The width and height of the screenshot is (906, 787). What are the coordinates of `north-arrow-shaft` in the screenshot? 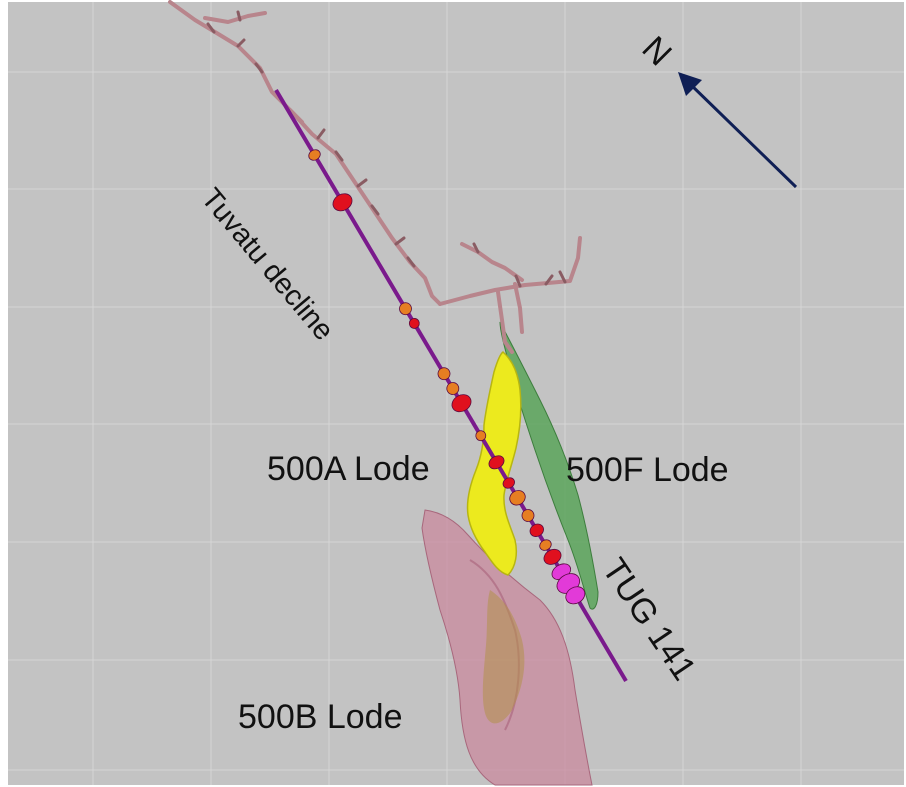 It's located at (742, 134).